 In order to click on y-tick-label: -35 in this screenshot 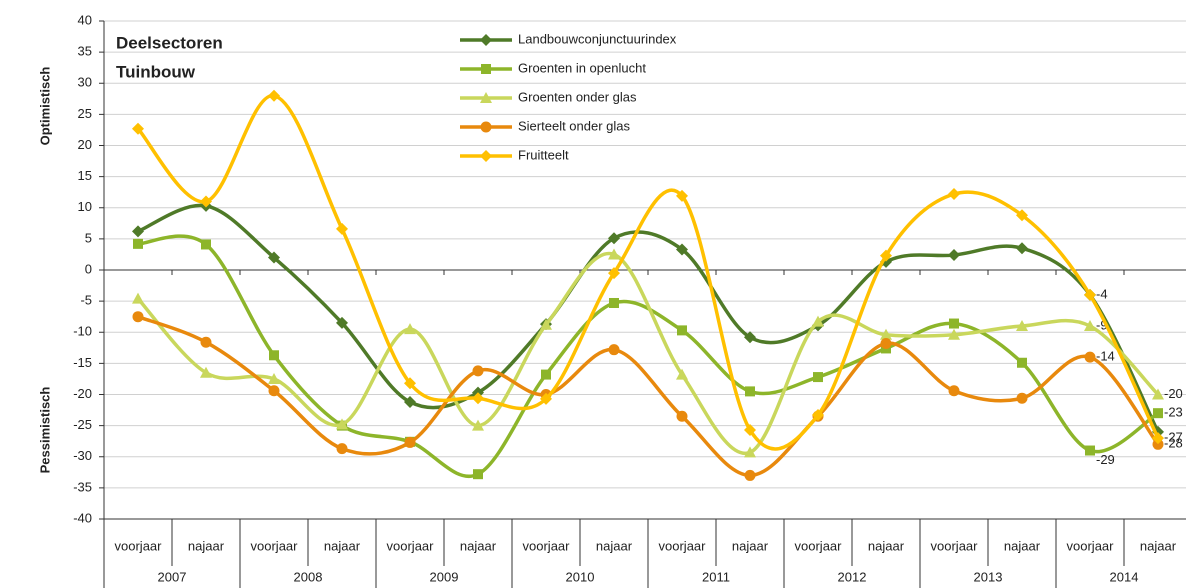, I will do `click(82, 486)`.